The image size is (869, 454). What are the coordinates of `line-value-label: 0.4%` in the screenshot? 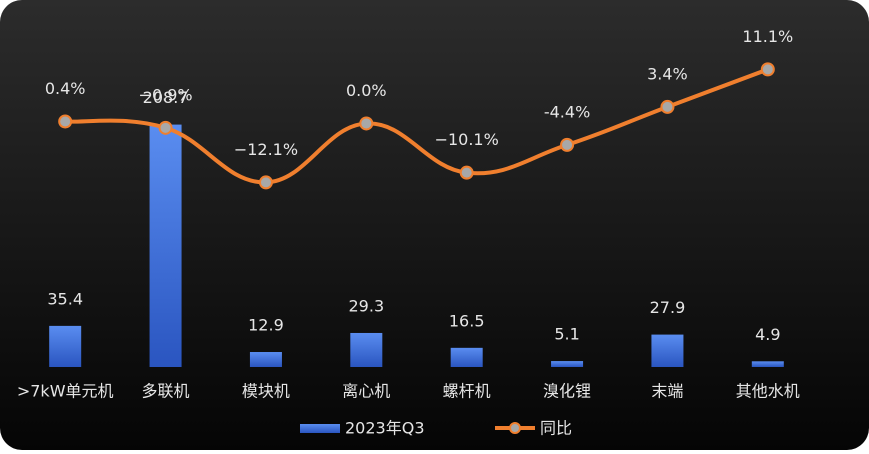 It's located at (65, 88).